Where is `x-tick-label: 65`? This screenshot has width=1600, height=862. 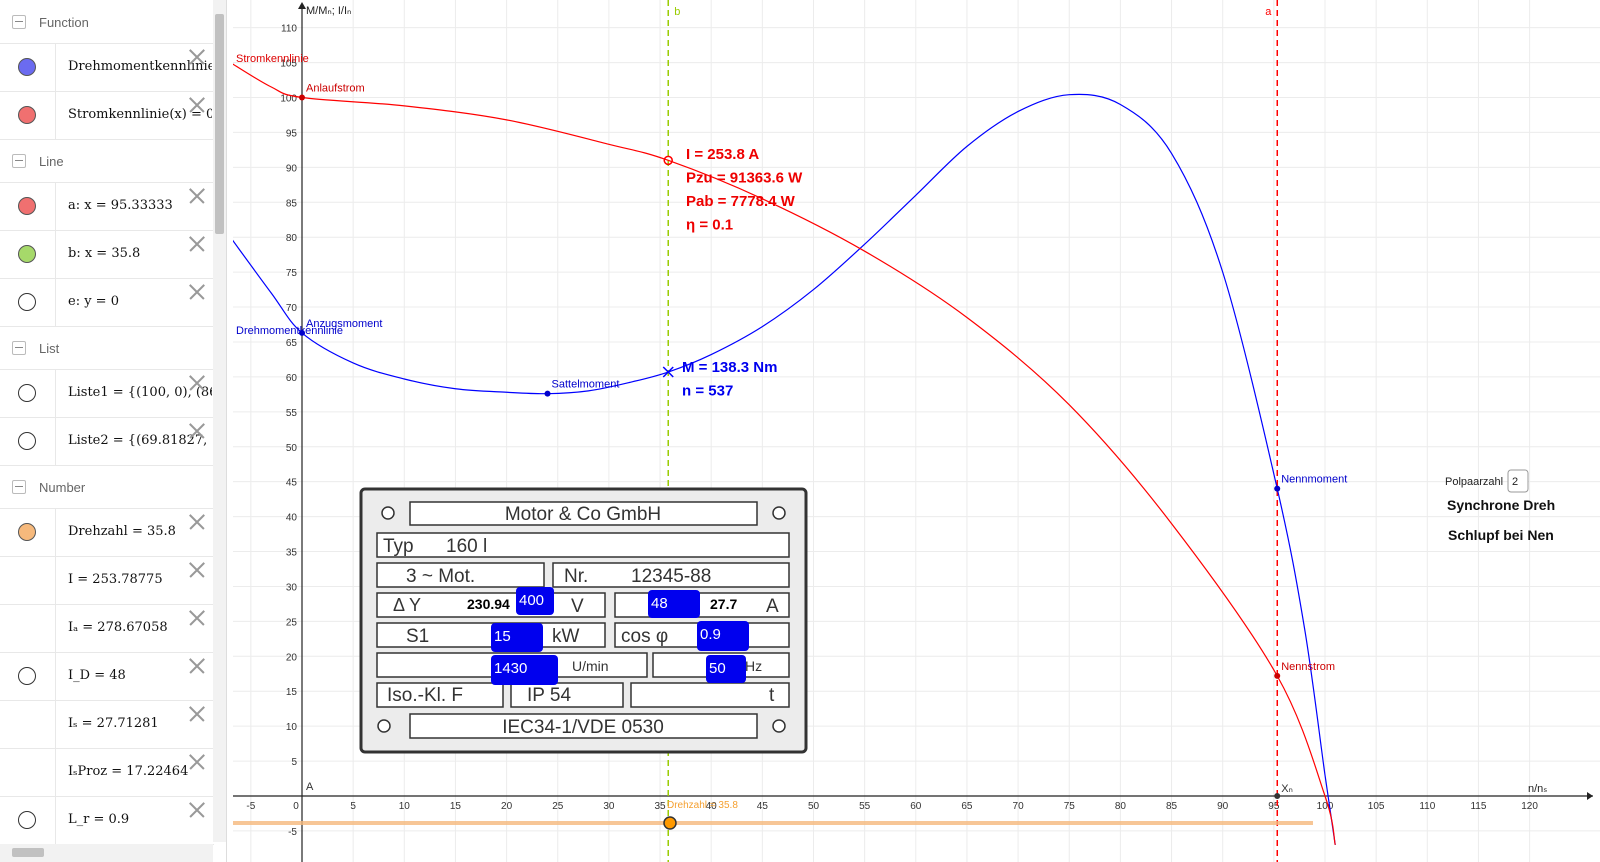 x-tick-label: 65 is located at coordinates (967, 806).